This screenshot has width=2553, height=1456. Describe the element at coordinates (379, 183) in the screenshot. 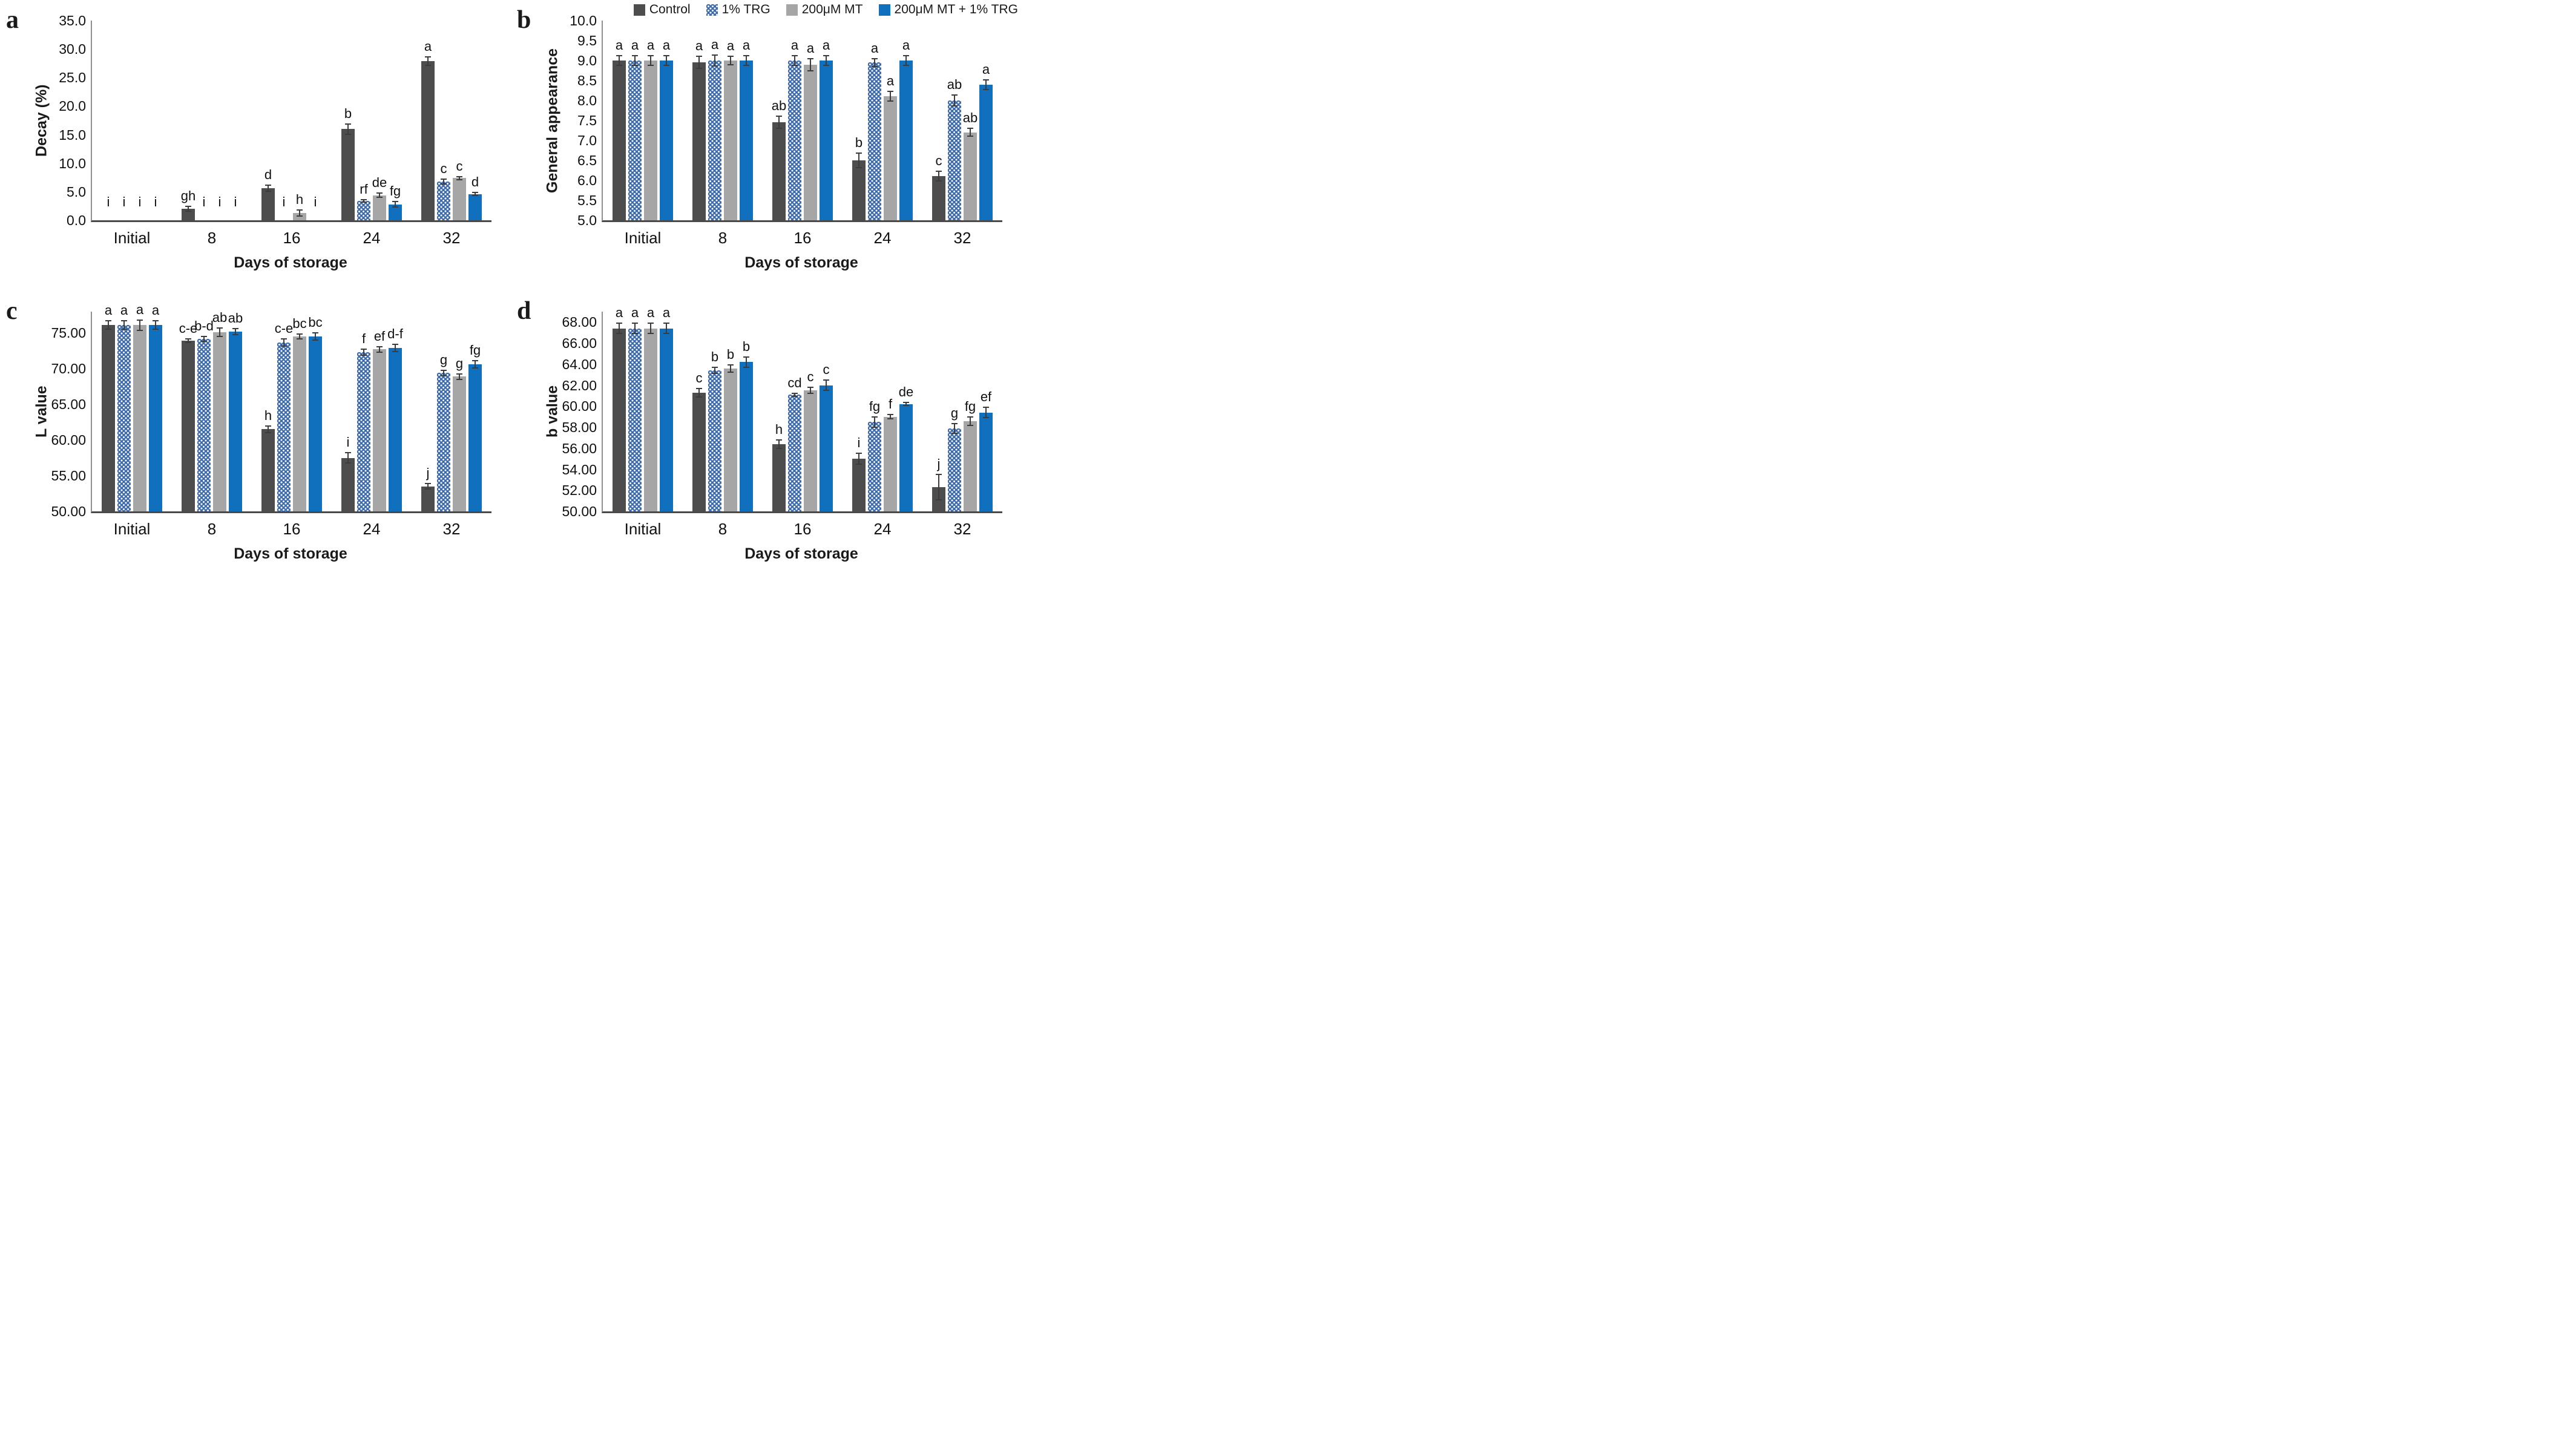

I see `significance-letter: de` at that location.